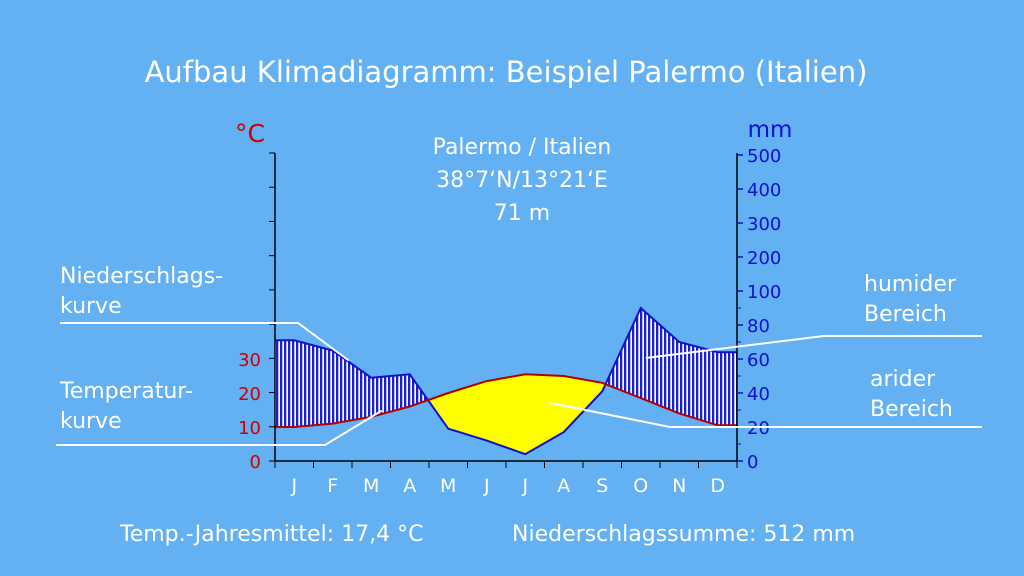 The image size is (1024, 576). Describe the element at coordinates (205, 342) in the screenshot. I see `leader-precip-curve` at that location.